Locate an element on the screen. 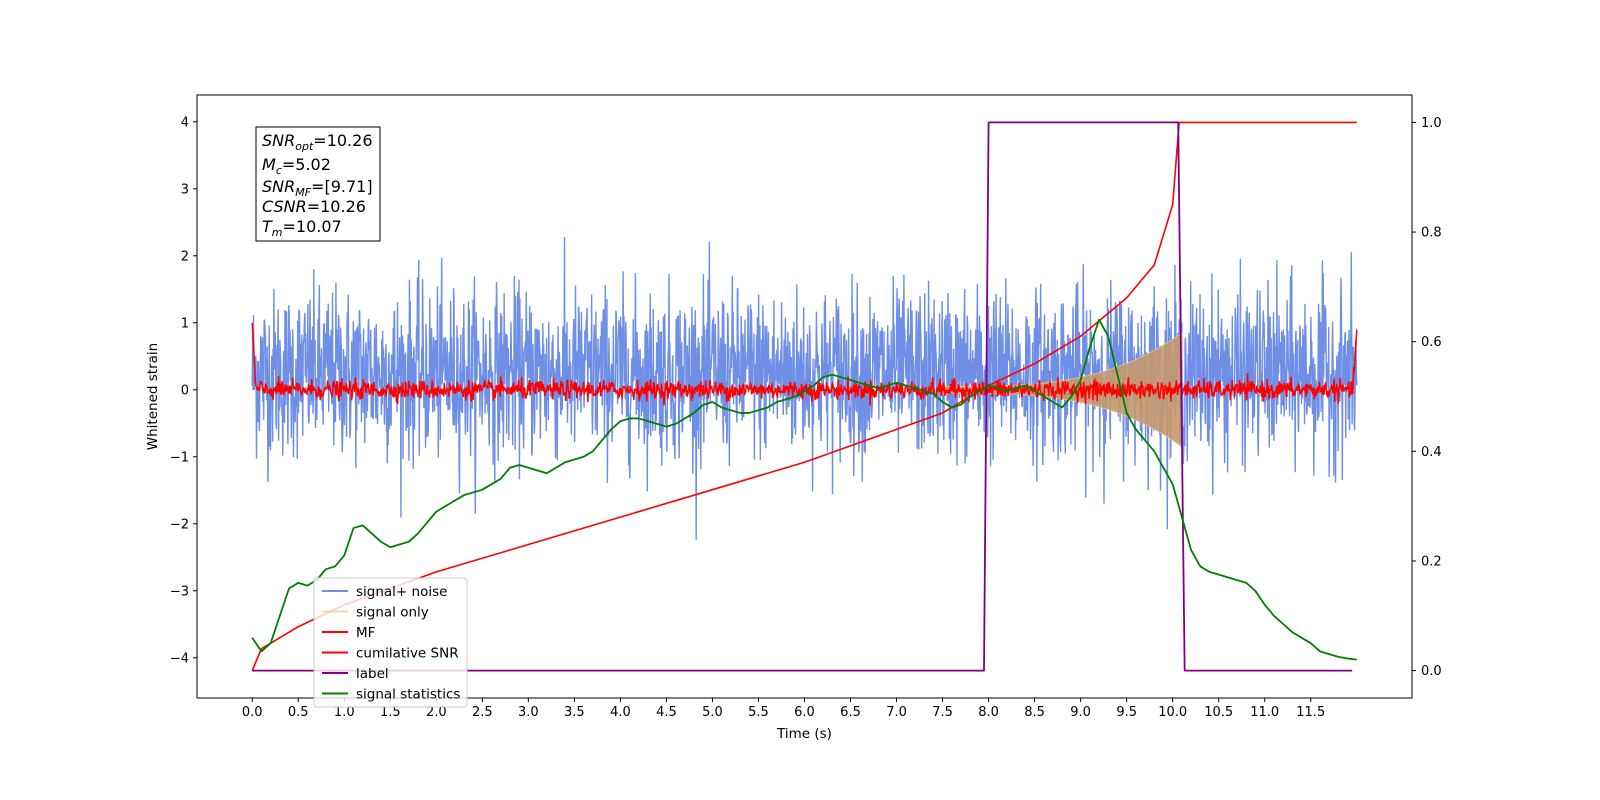 This screenshot has height=800, width=1600. y2-tick-label: 0.8 is located at coordinates (1431, 233).